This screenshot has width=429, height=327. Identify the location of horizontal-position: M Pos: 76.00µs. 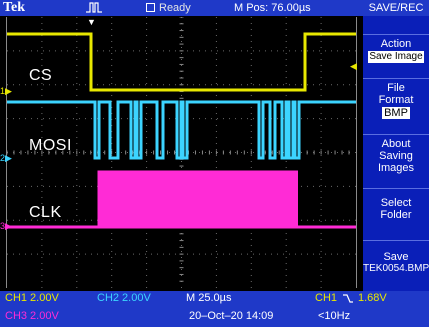
(272, 8).